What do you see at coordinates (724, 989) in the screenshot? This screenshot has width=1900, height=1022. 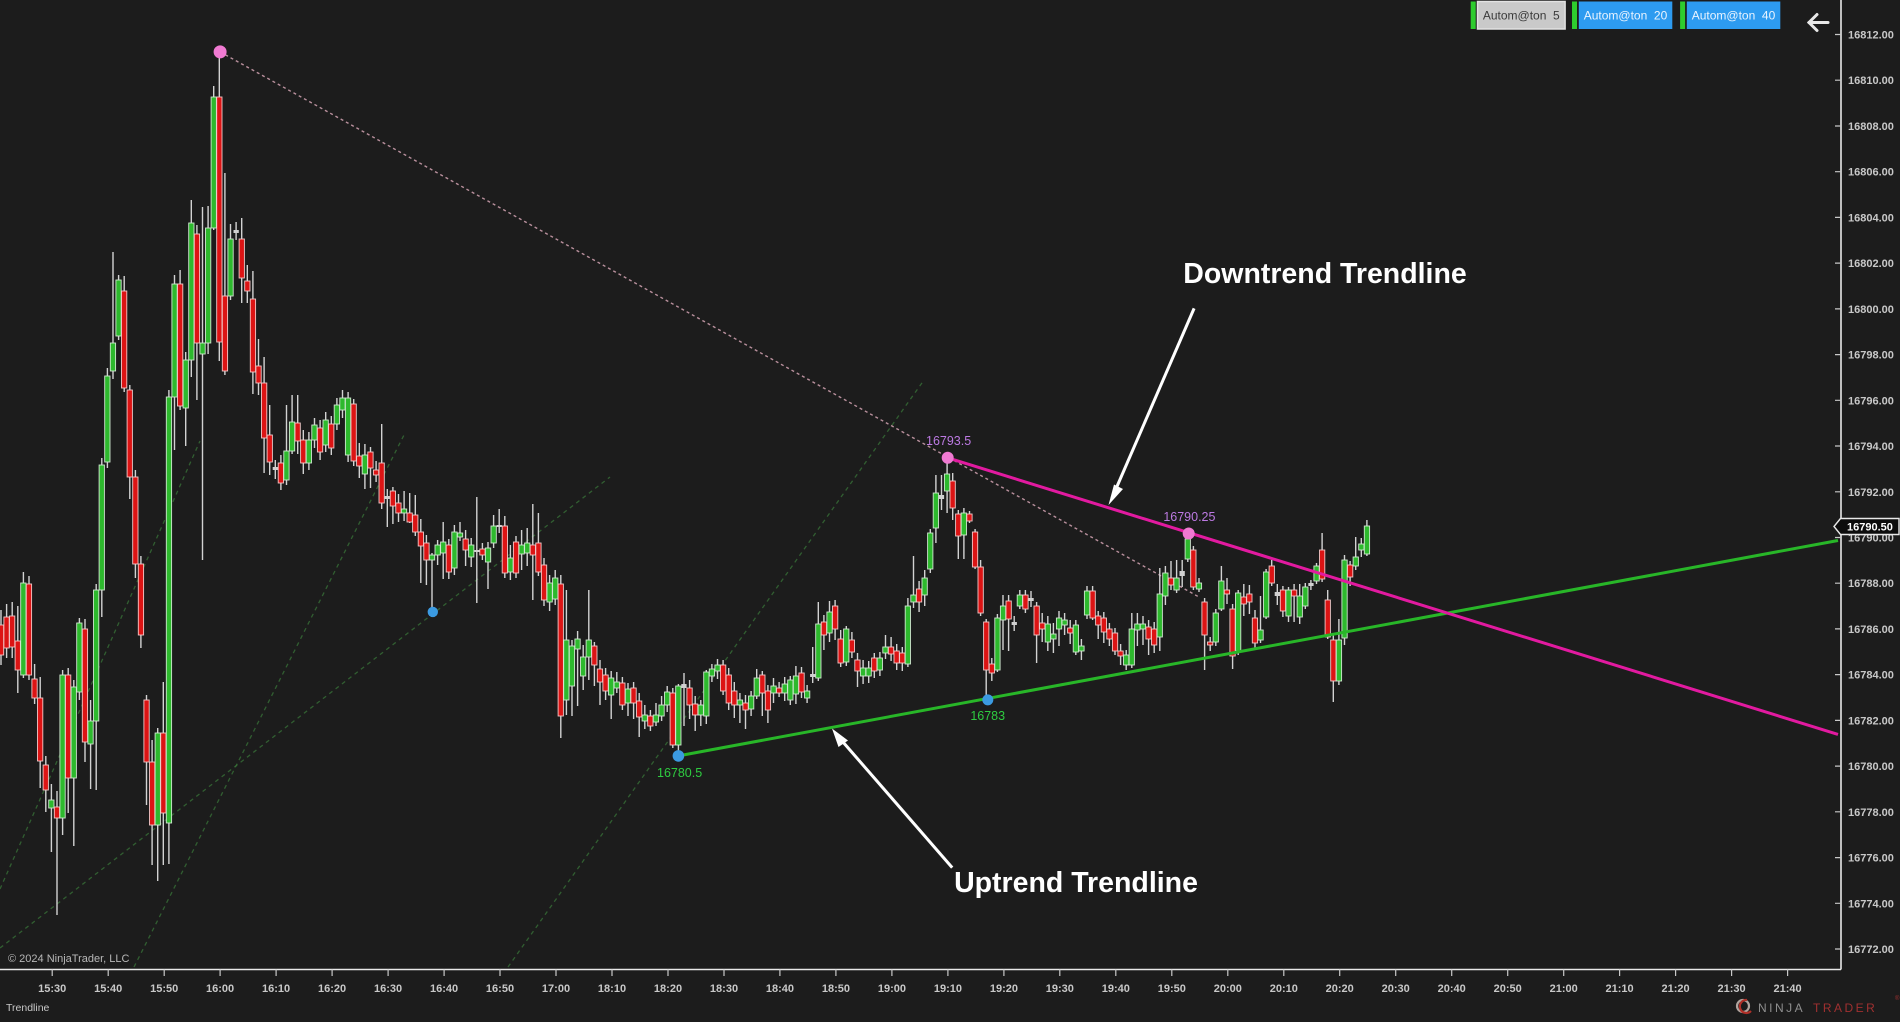 I see `svg-text: 18:30` at bounding box center [724, 989].